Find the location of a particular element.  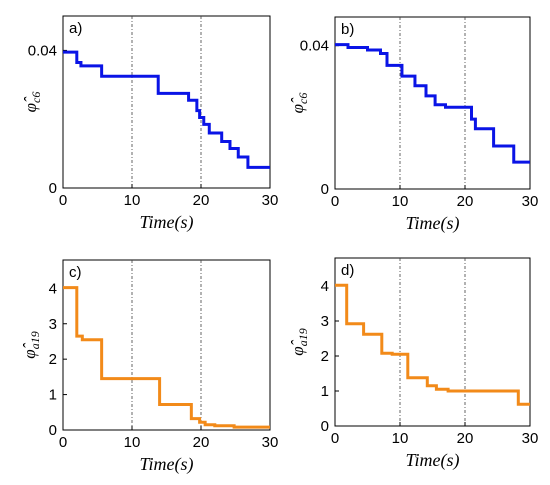

panel-label: b) is located at coordinates (347, 29).